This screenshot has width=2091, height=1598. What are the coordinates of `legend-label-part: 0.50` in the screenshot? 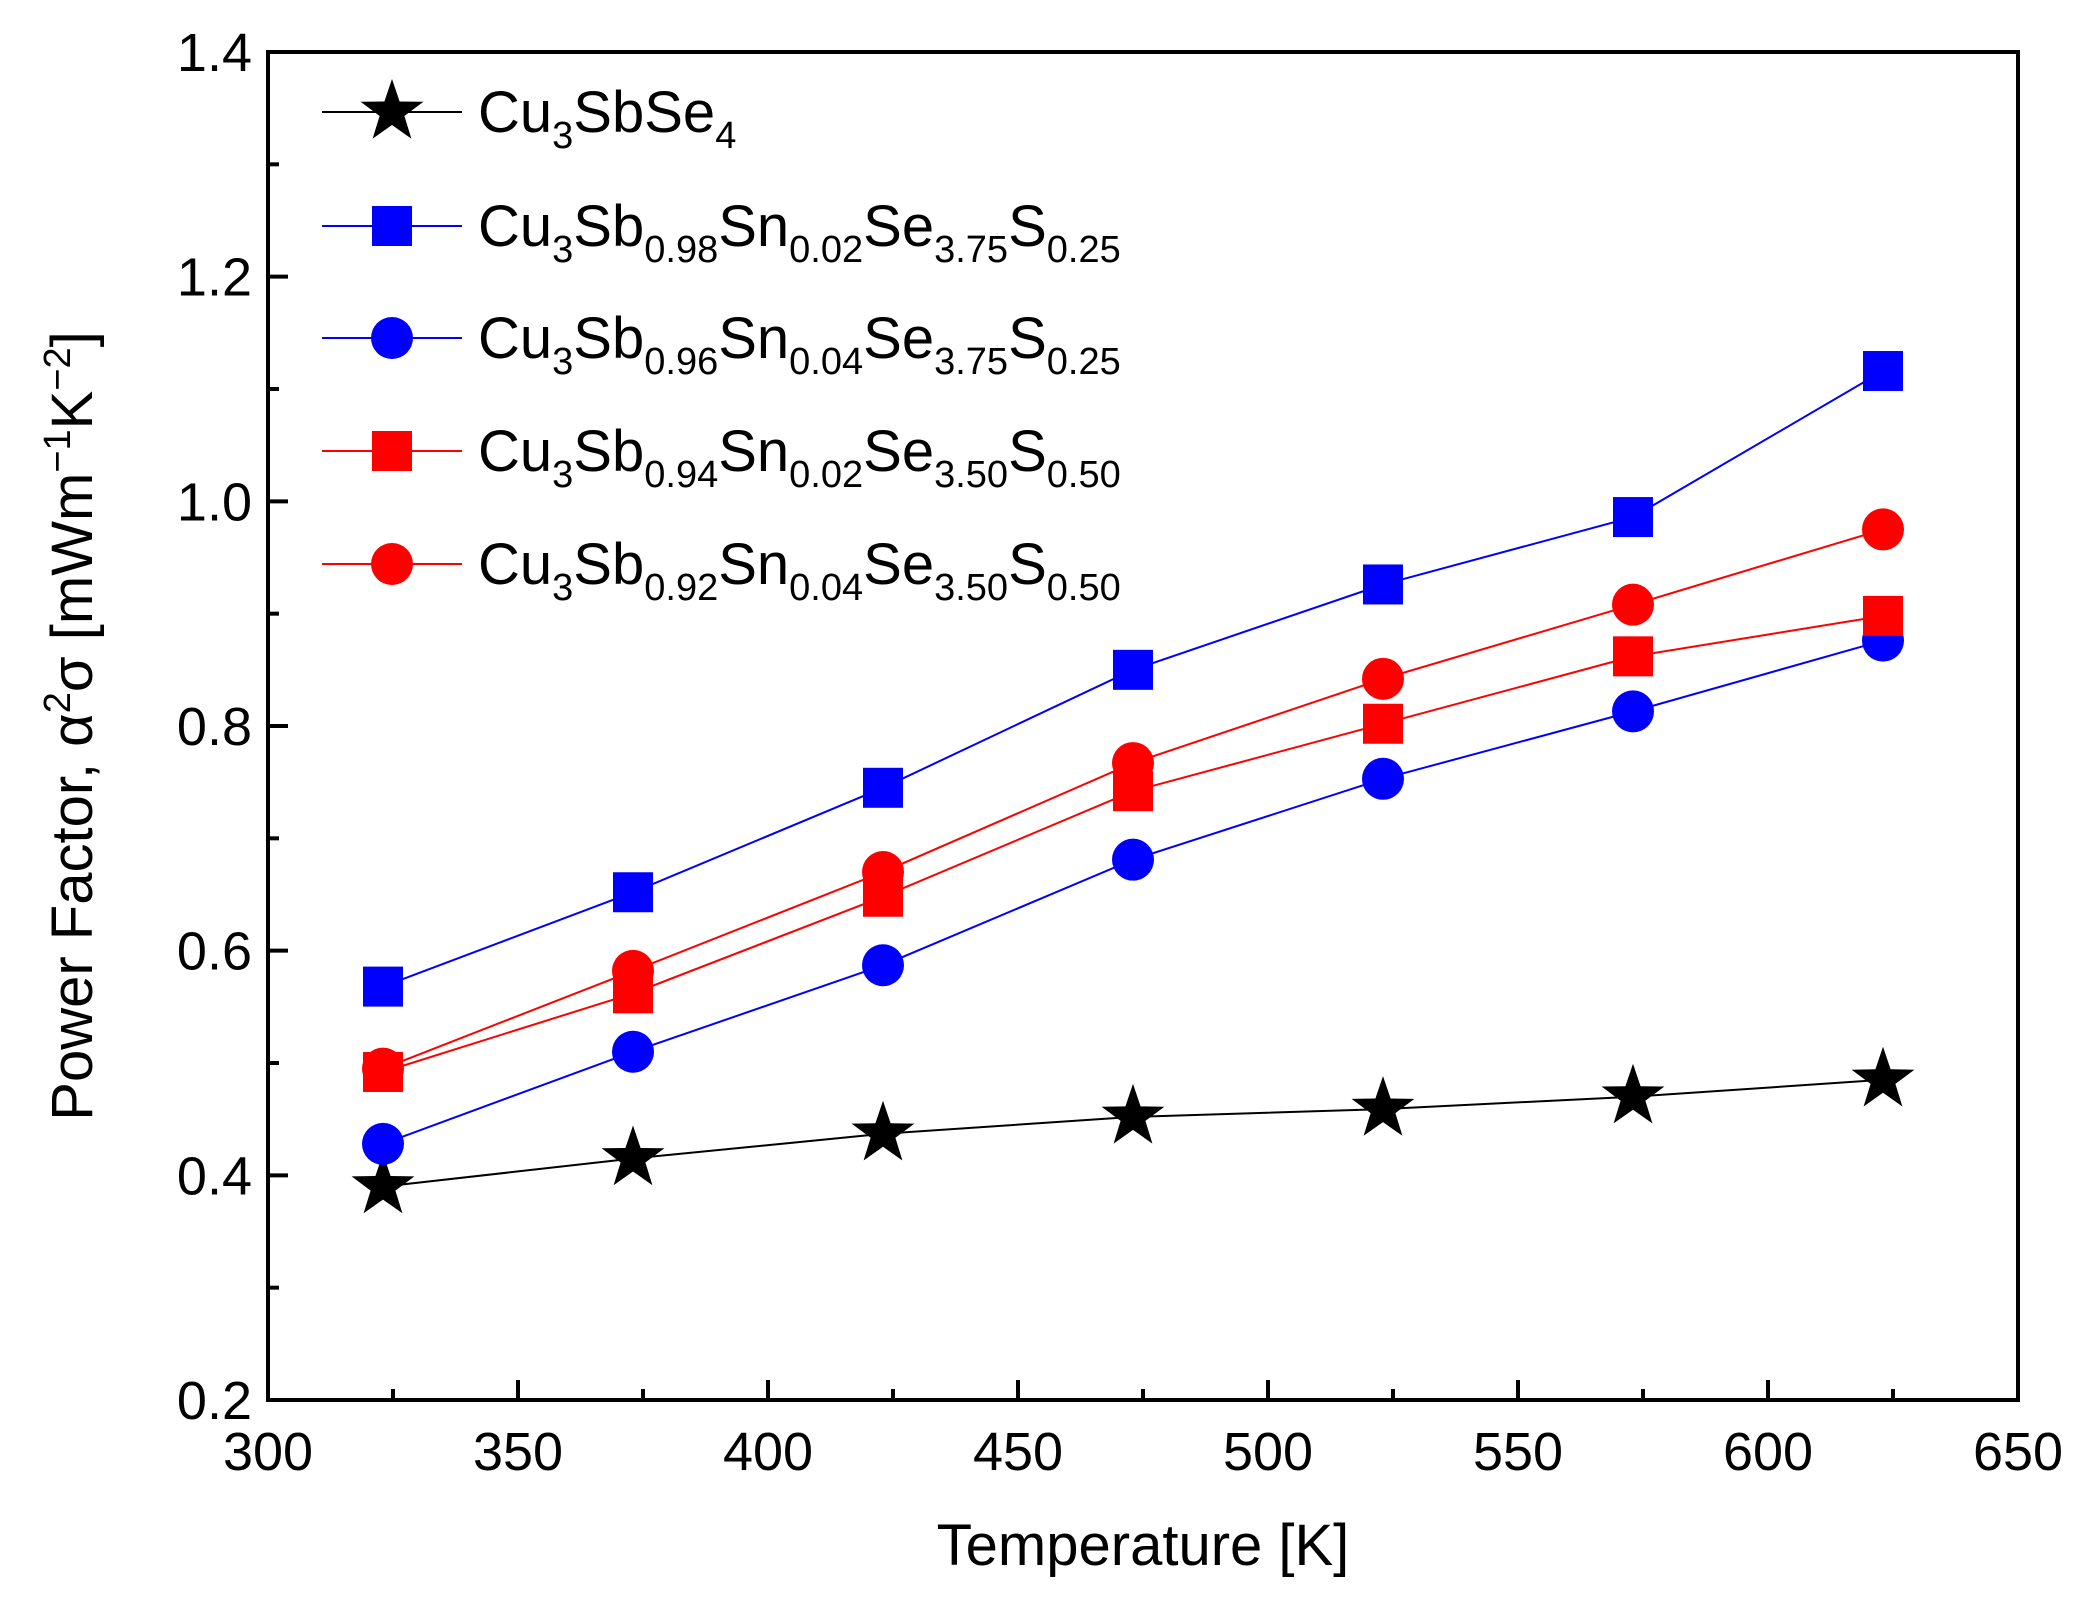 It's located at (1084, 588).